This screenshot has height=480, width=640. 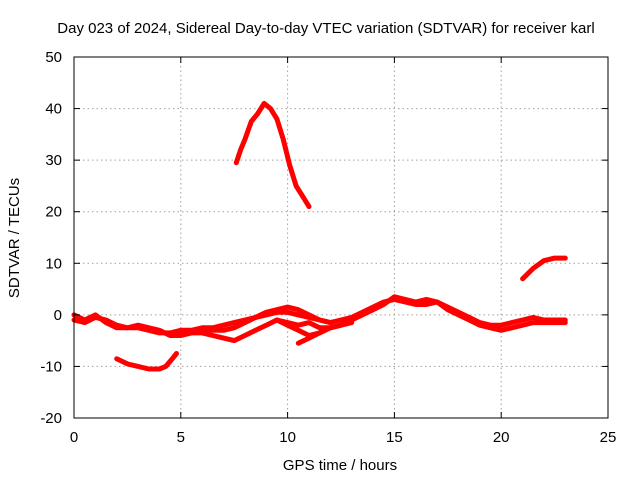 What do you see at coordinates (325, 333) in the screenshot?
I see `series-arc-short-b` at bounding box center [325, 333].